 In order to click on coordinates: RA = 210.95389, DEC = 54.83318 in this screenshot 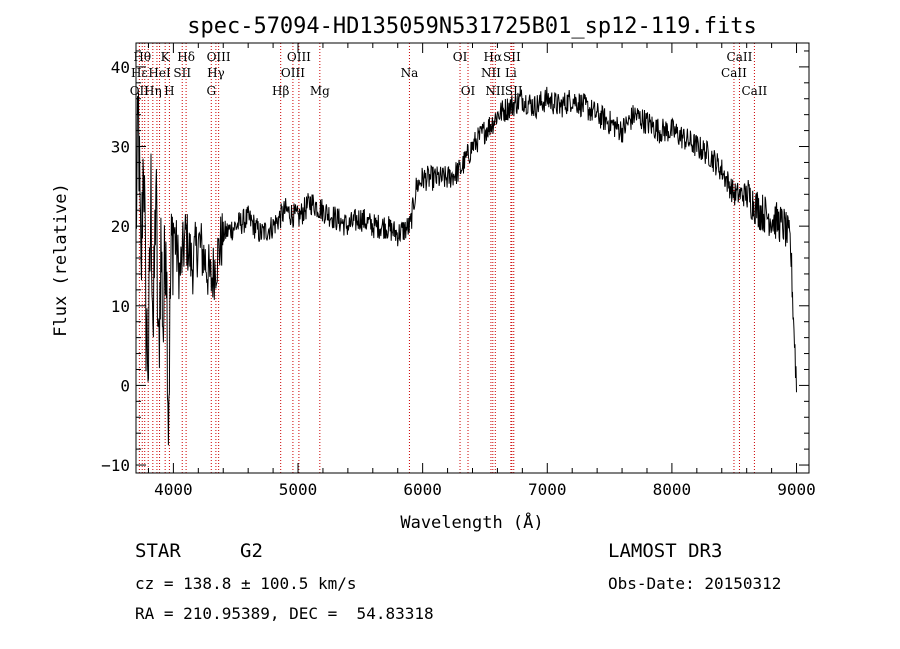, I will do `click(284, 613)`.